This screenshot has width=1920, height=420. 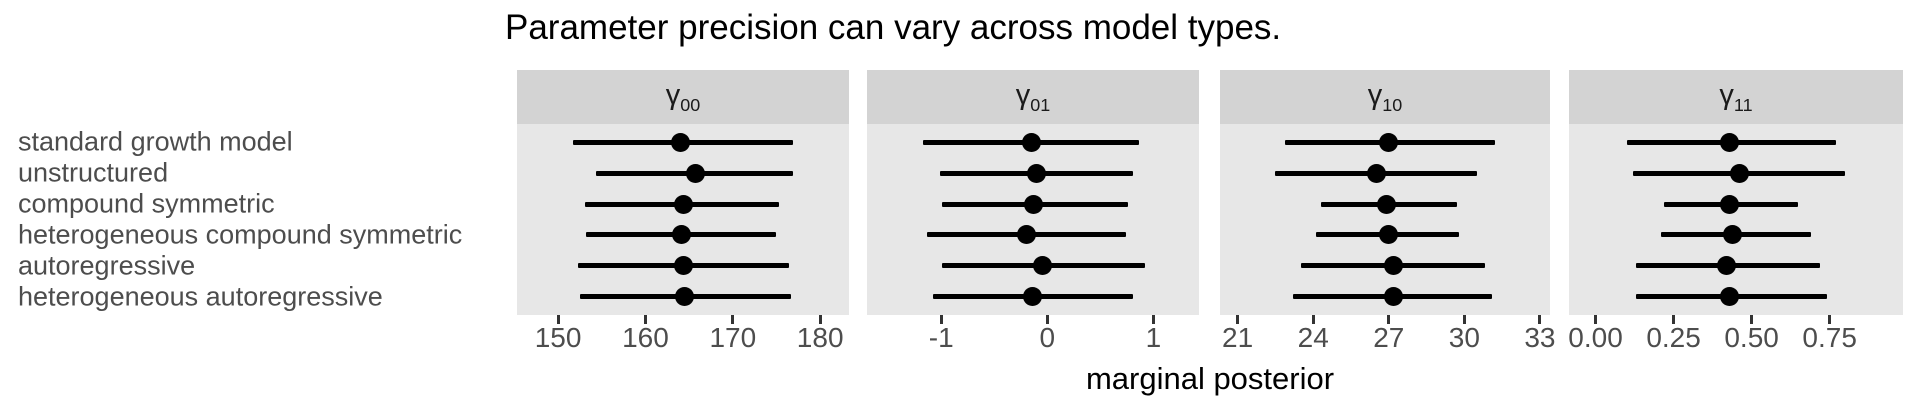 I want to click on facet-strip: γ11, so click(x=1736, y=97).